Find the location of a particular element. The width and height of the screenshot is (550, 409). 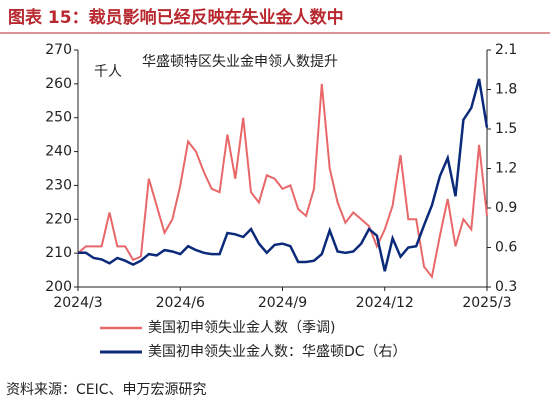

y-tick-label: 210 is located at coordinates (58, 253).